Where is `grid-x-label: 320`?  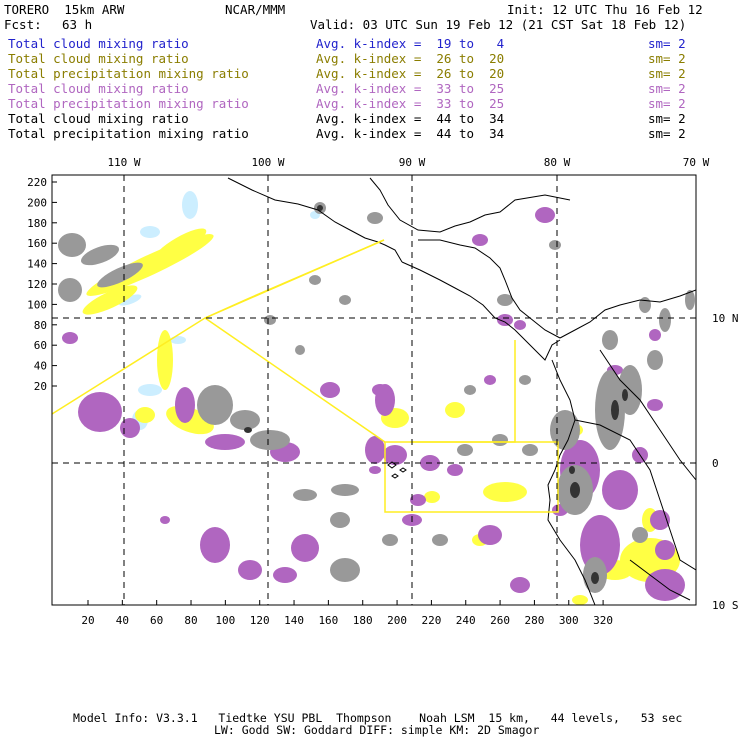
grid-x-label: 320 is located at coordinates (603, 620).